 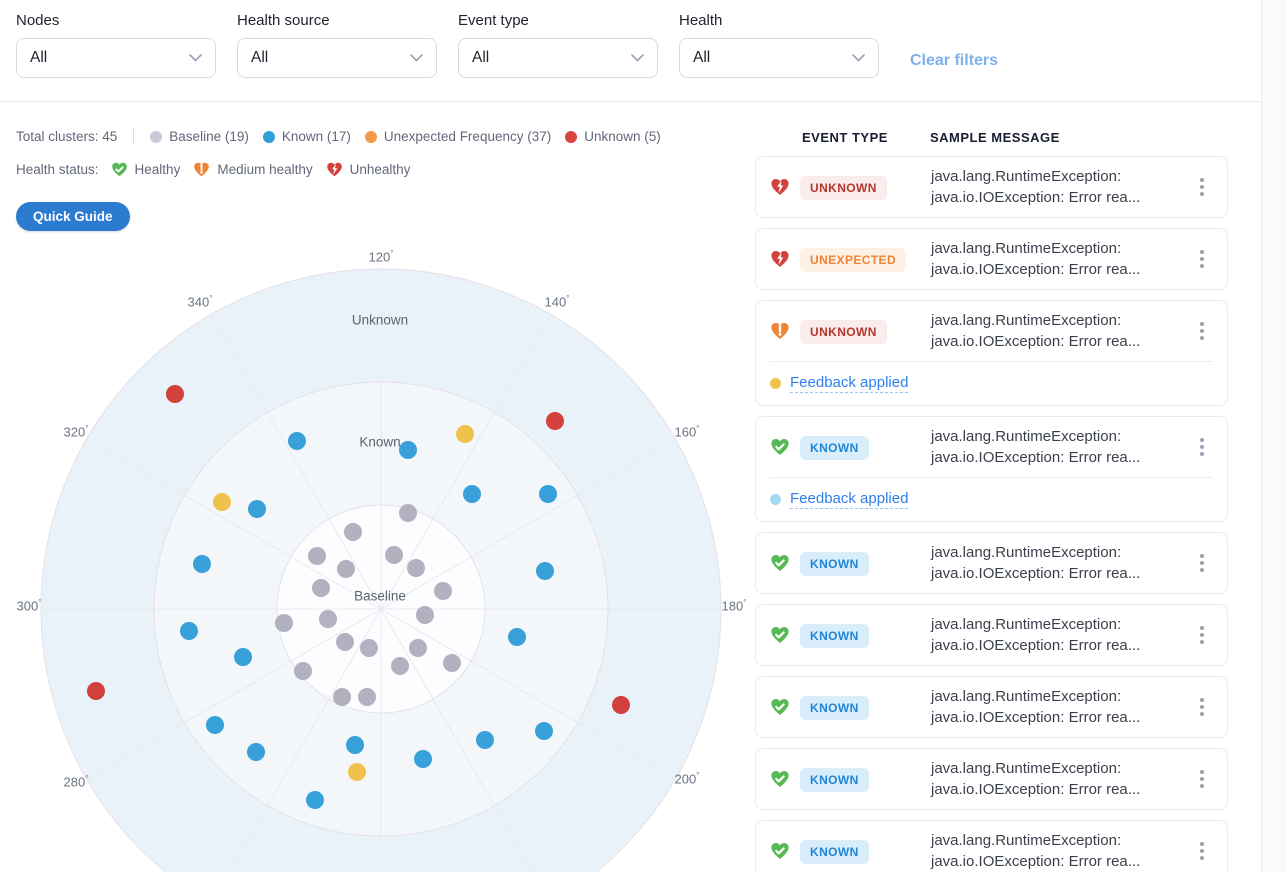 I want to click on total-clusters-label: Total clusters: 45, so click(x=67, y=136).